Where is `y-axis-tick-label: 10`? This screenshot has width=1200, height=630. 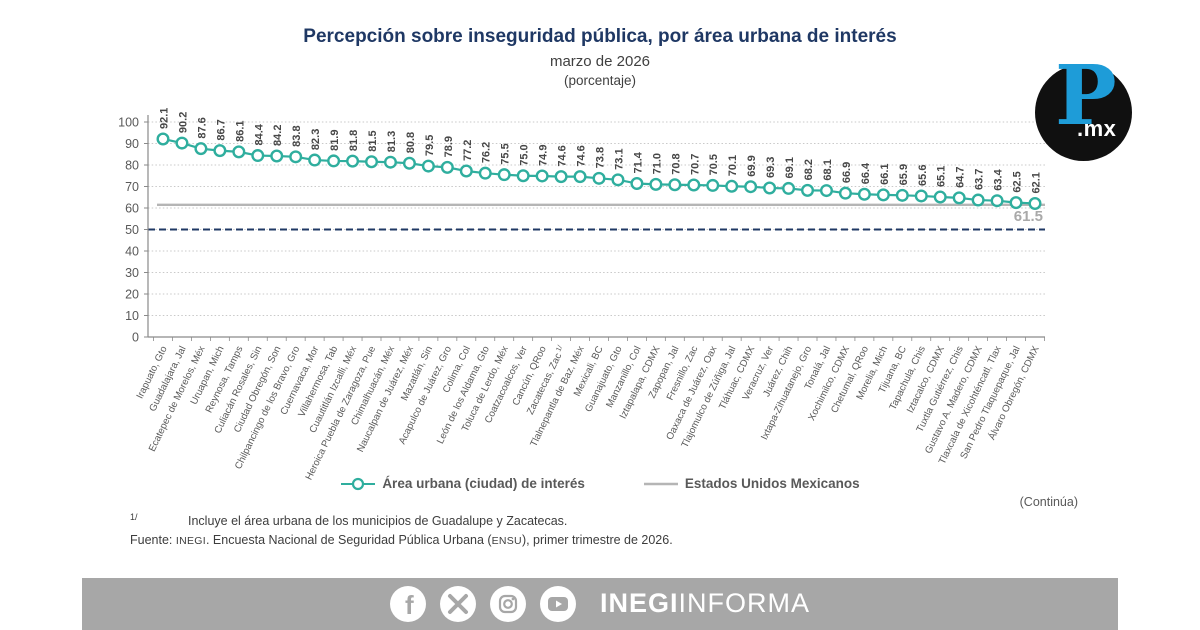 y-axis-tick-label: 10 is located at coordinates (132, 316).